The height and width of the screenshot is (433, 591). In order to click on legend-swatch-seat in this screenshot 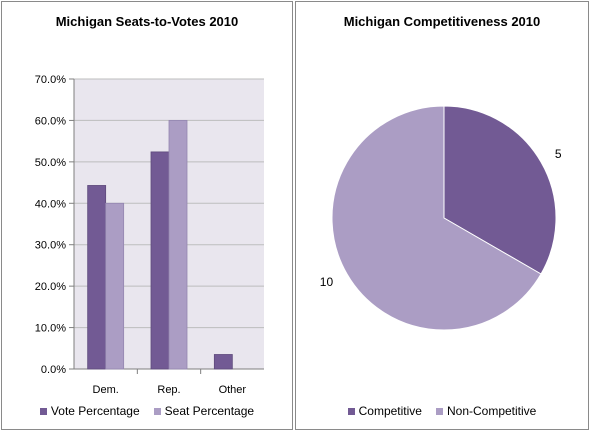, I will do `click(157, 411)`.